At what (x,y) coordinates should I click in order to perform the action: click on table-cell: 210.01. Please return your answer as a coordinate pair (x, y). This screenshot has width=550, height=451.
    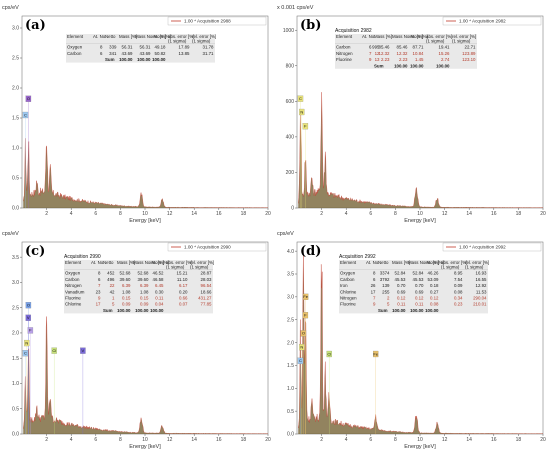
    Looking at the image, I should click on (480, 304).